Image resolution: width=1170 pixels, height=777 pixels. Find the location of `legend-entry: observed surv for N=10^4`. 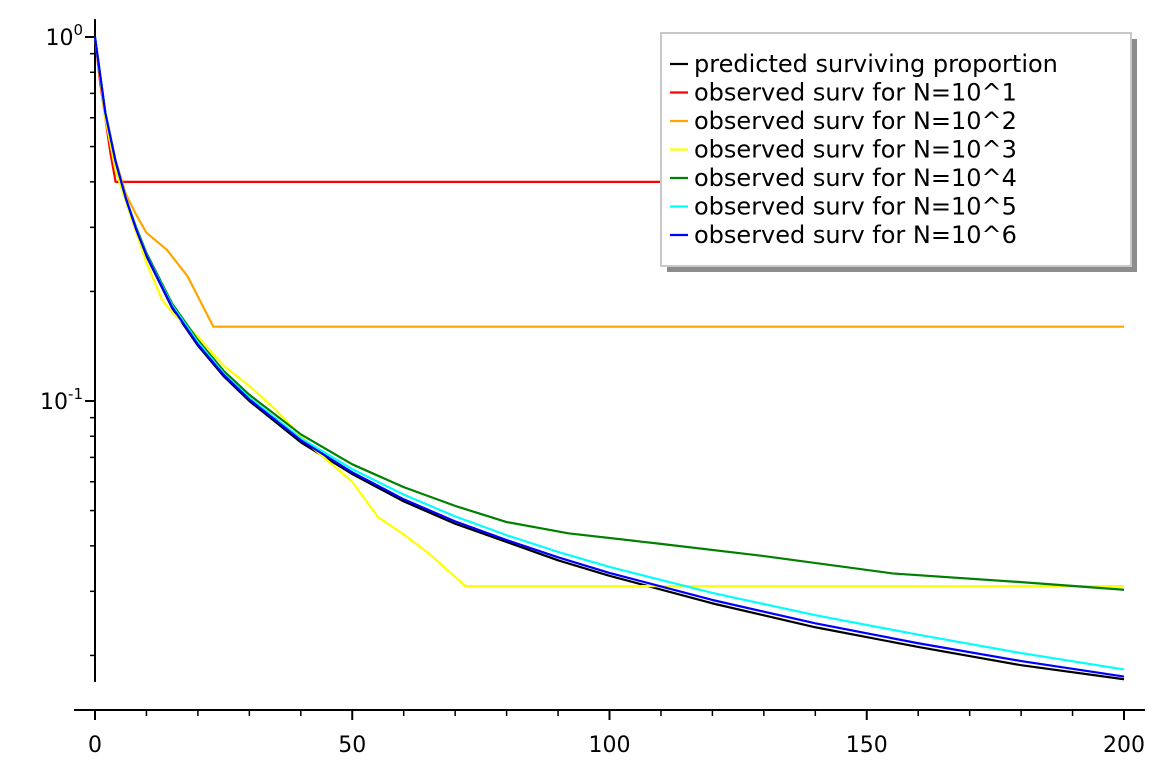

legend-entry: observed surv for N=10^4 is located at coordinates (855, 178).